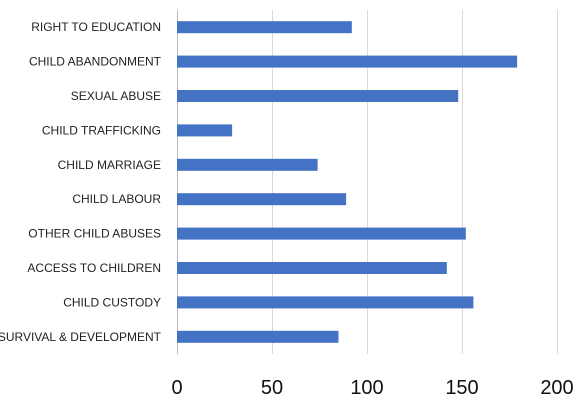  Describe the element at coordinates (116, 199) in the screenshot. I see `category-label: CHILD LABOUR` at that location.